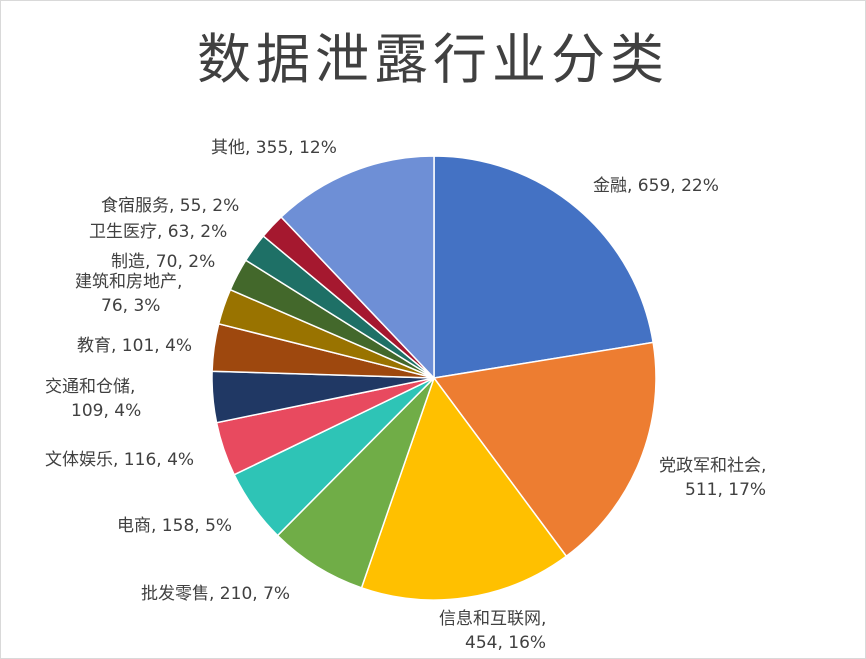  What do you see at coordinates (274, 148) in the screenshot?
I see `data-label: 其他, 355, 12%` at bounding box center [274, 148].